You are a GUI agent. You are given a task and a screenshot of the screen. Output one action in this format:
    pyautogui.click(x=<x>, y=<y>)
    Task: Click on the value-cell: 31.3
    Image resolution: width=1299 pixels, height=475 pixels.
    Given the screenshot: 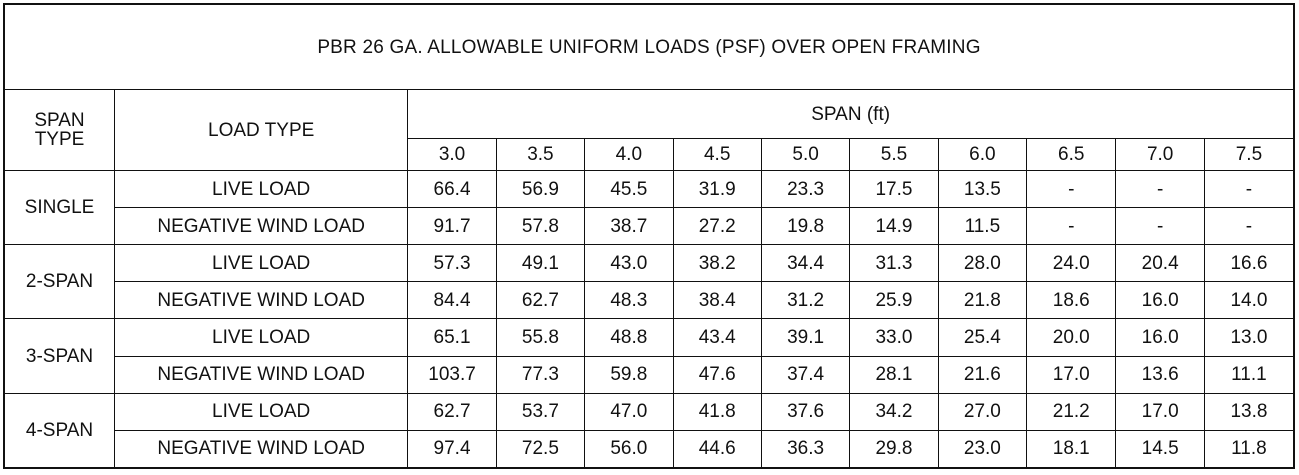 What is the action you would take?
    pyautogui.click(x=894, y=263)
    